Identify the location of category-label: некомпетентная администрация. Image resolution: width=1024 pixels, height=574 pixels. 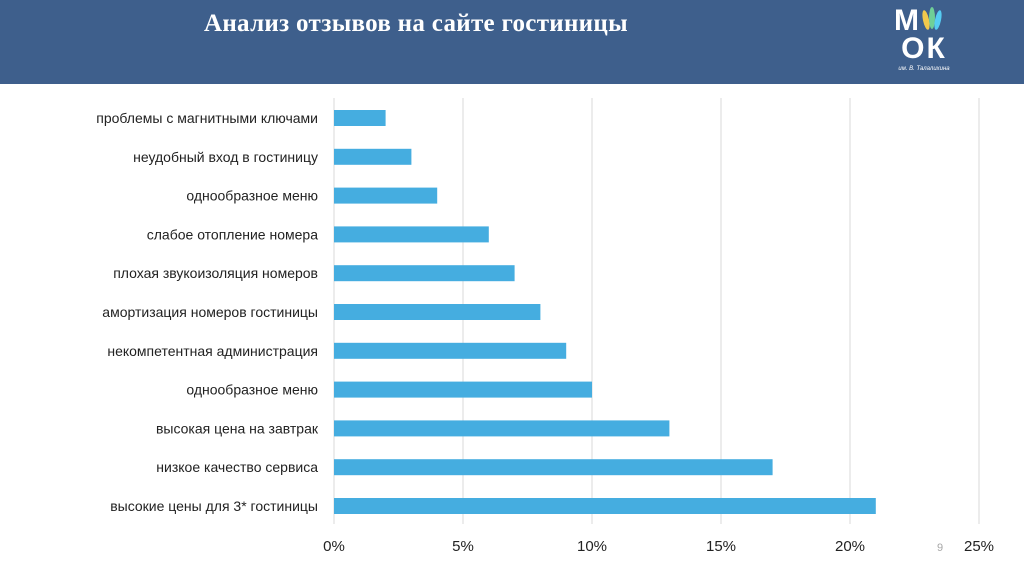
(212, 351).